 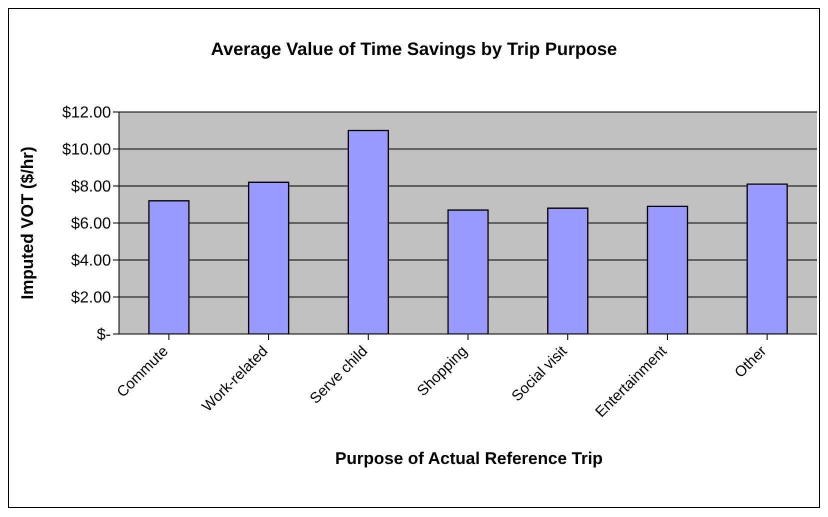 What do you see at coordinates (103, 335) in the screenshot?
I see `y-tick-label: $-` at bounding box center [103, 335].